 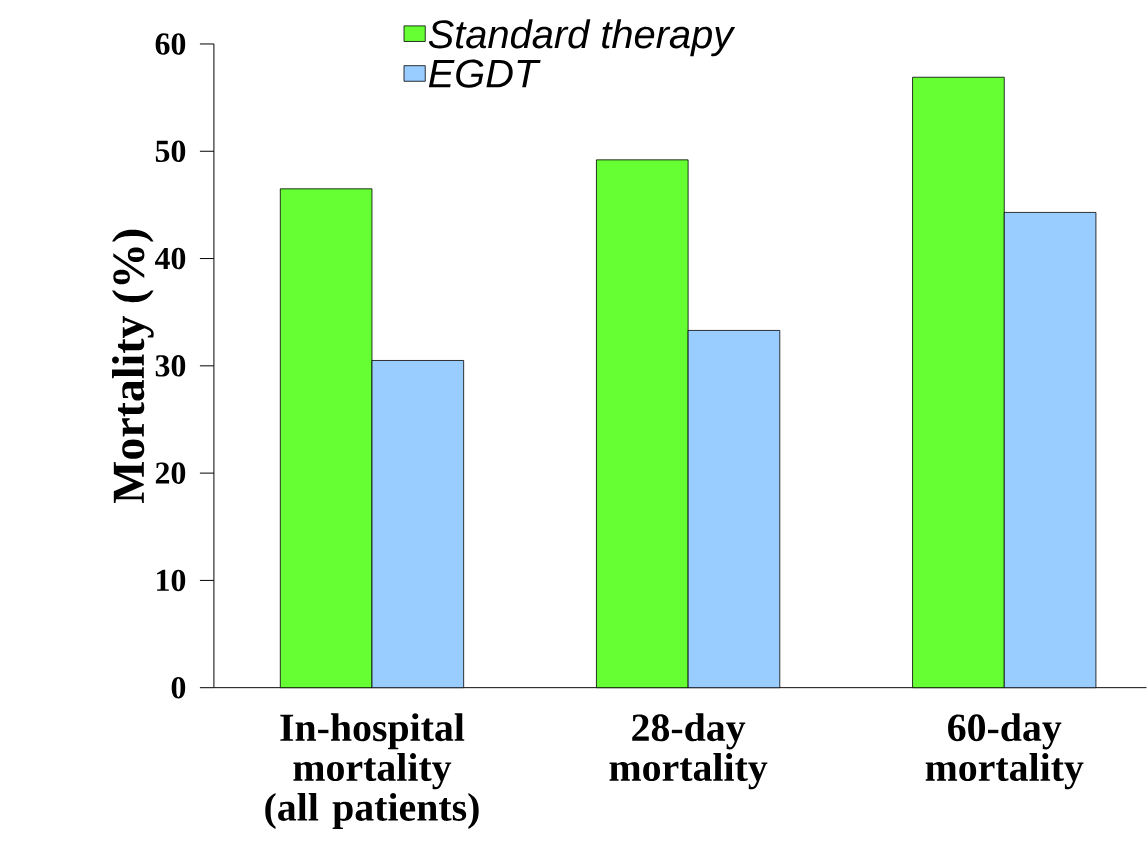 What do you see at coordinates (170, 473) in the screenshot?
I see `y-tick-label: 20` at bounding box center [170, 473].